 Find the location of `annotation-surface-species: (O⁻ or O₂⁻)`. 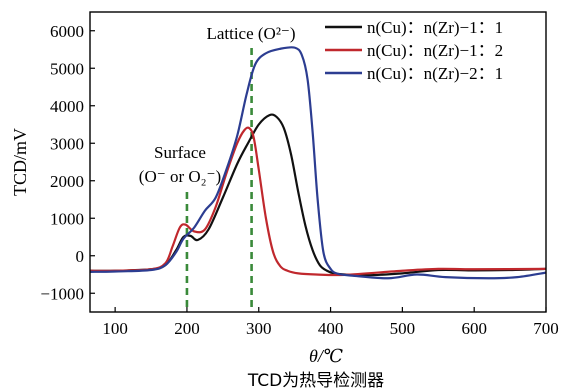

annotation-surface-species: (O⁻ or O₂⁻) is located at coordinates (180, 176).